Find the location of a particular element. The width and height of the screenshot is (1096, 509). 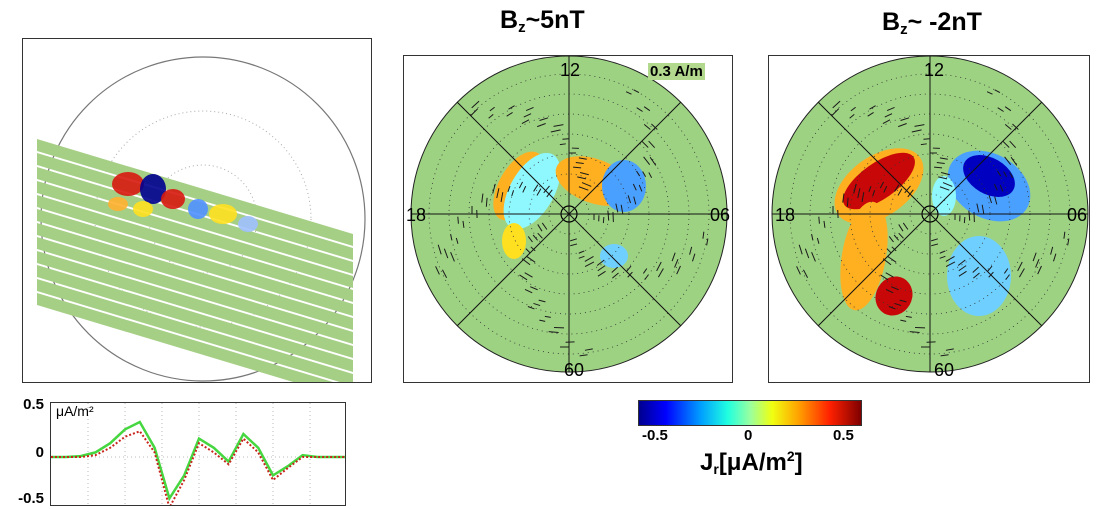

panel2-clock-right: 06 is located at coordinates (1077, 215).